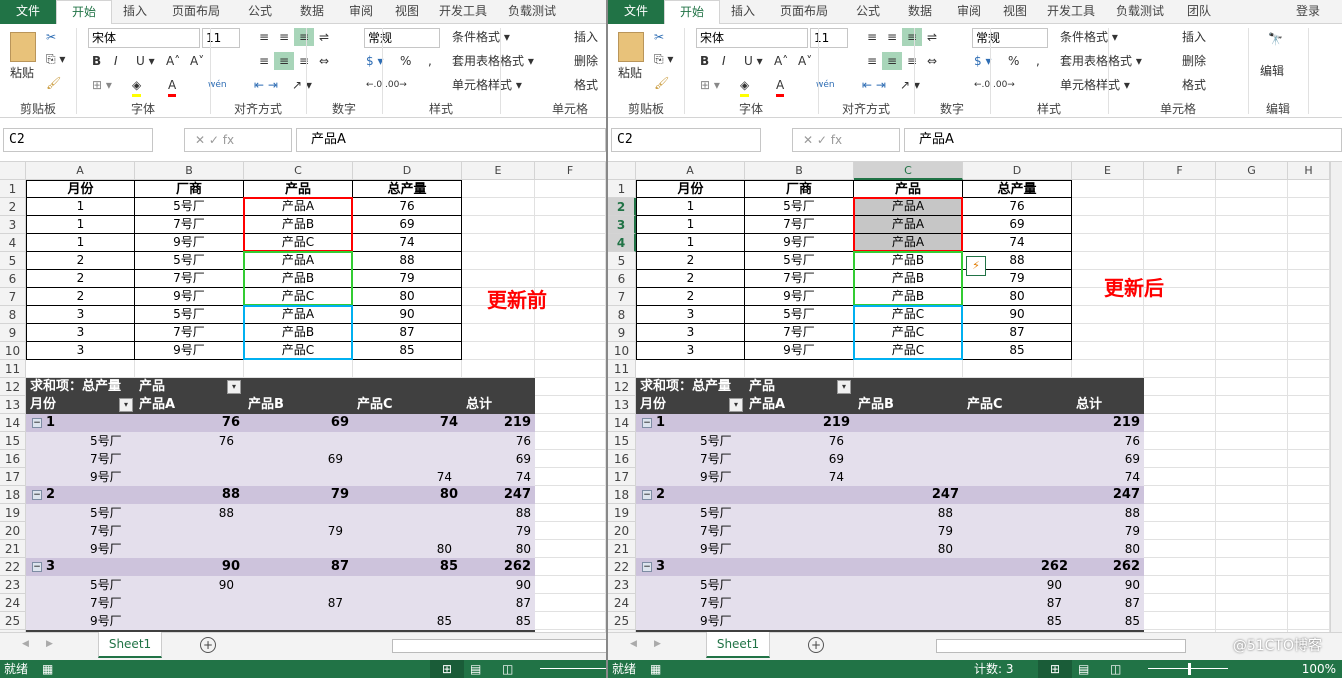 The height and width of the screenshot is (678, 1342). Describe the element at coordinates (97, 61) in the screenshot. I see `font-style-bold-button: B` at that location.